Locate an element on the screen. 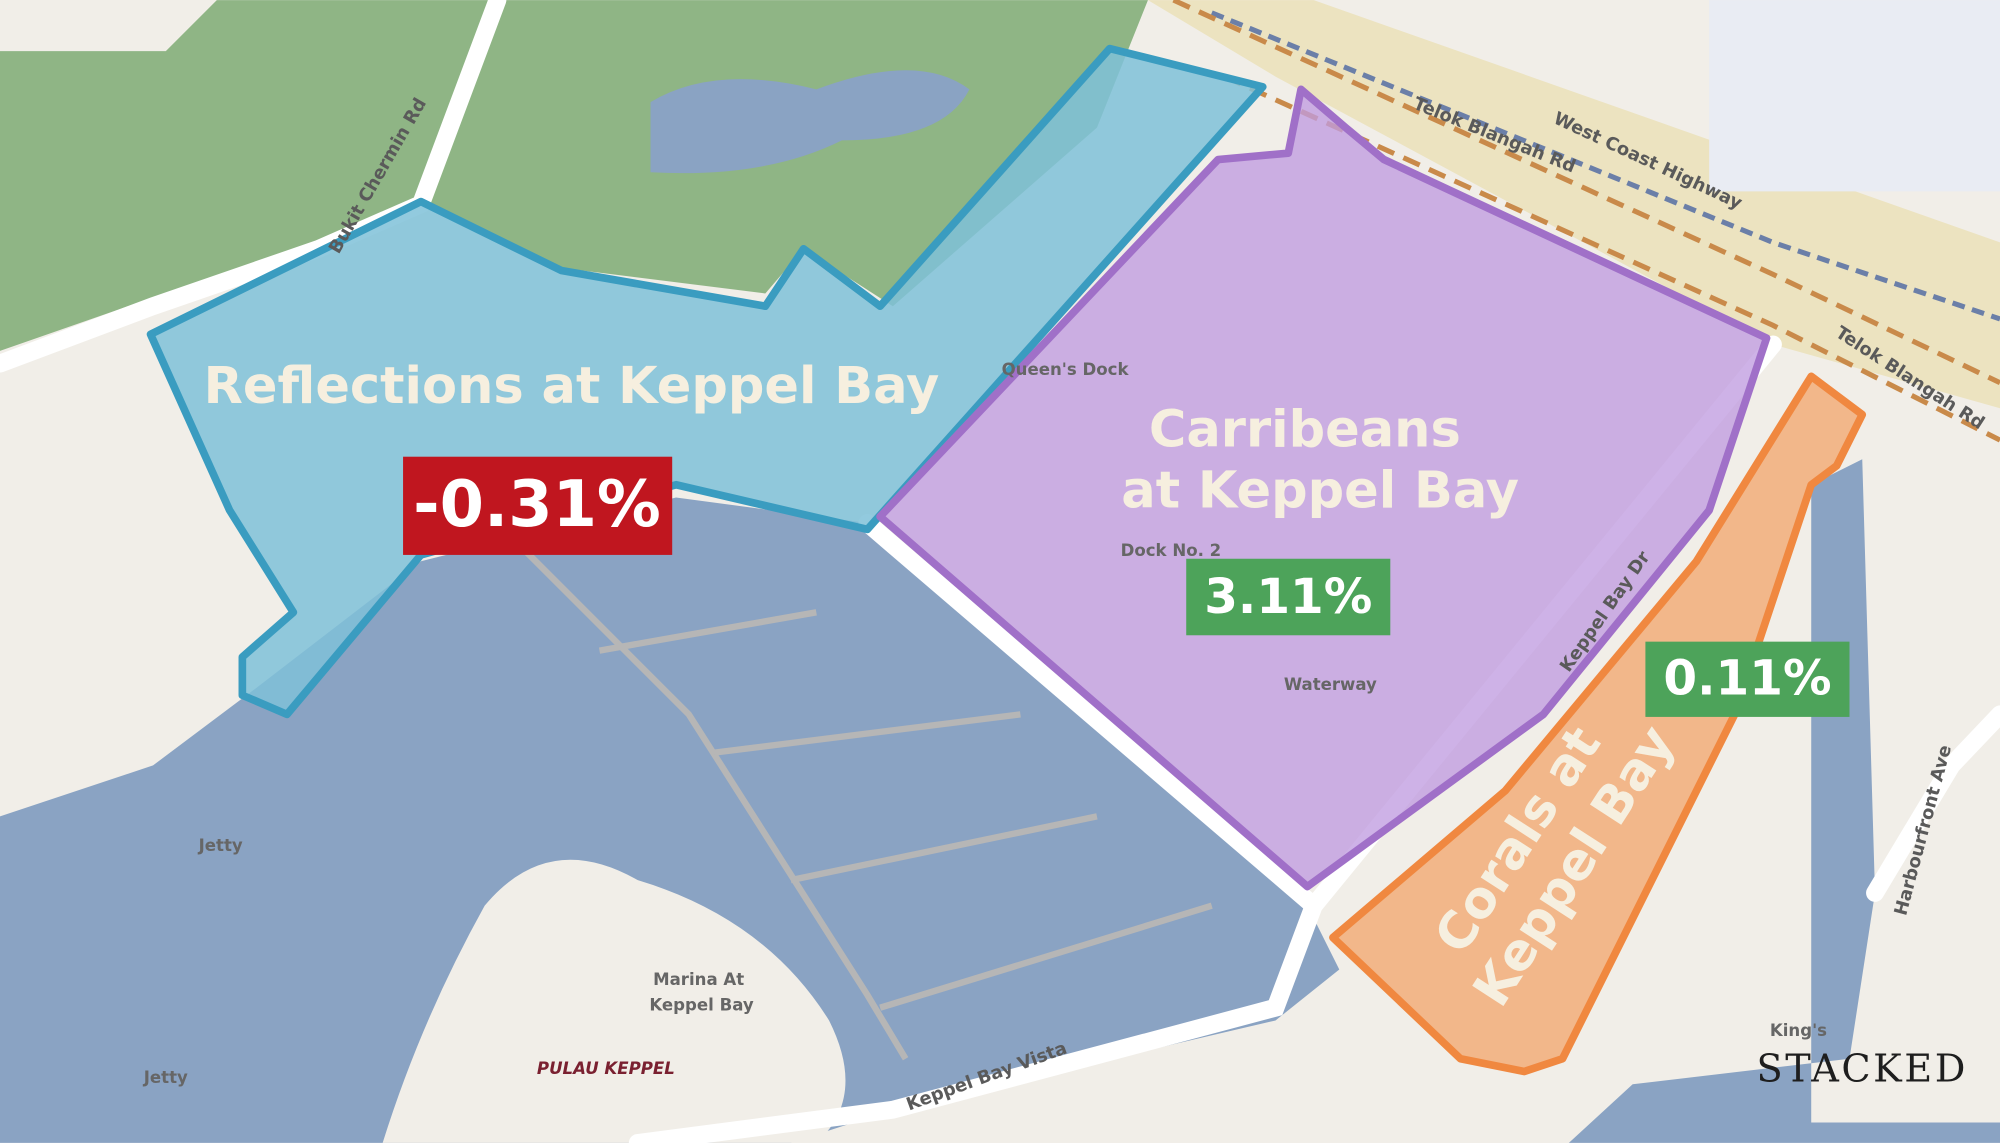  region-name-line: Carribeans is located at coordinates (1305, 429).